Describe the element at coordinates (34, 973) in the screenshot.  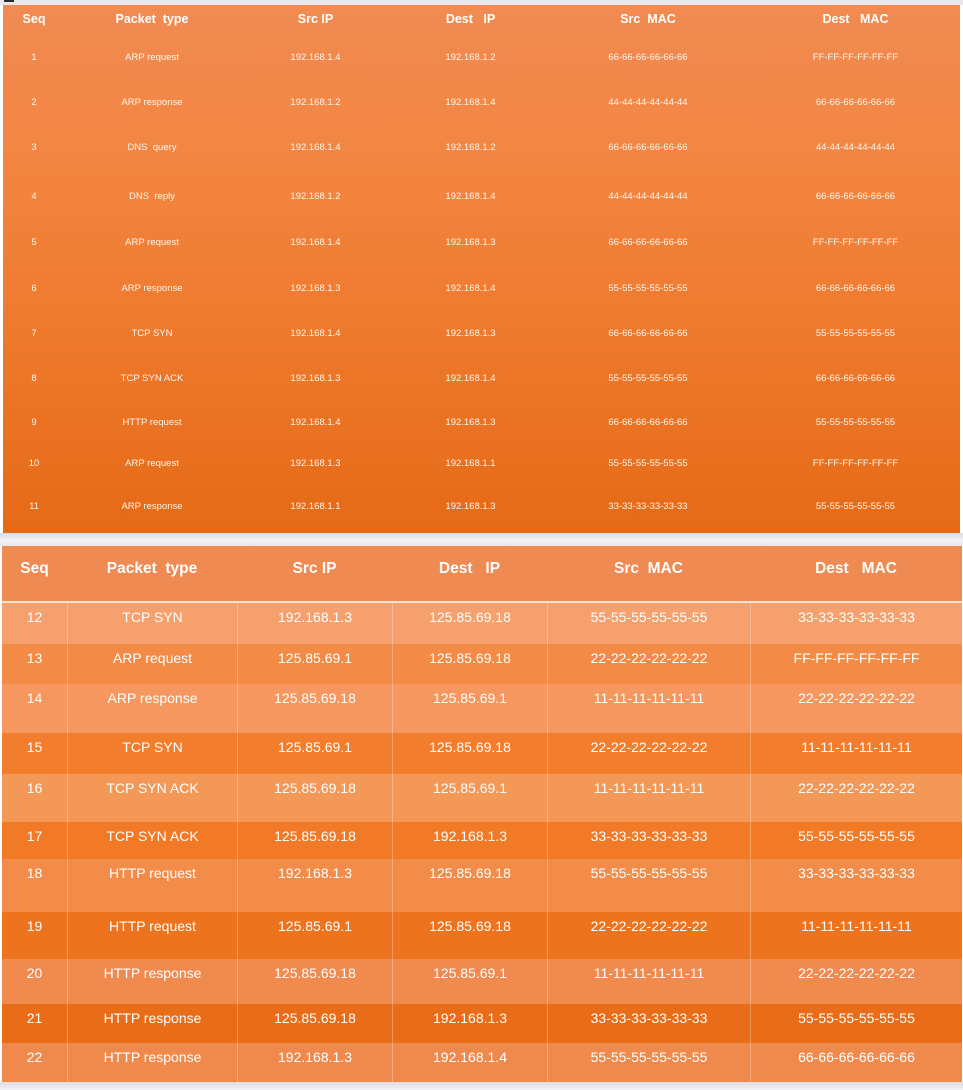
I see `seq-cell: 20` at that location.